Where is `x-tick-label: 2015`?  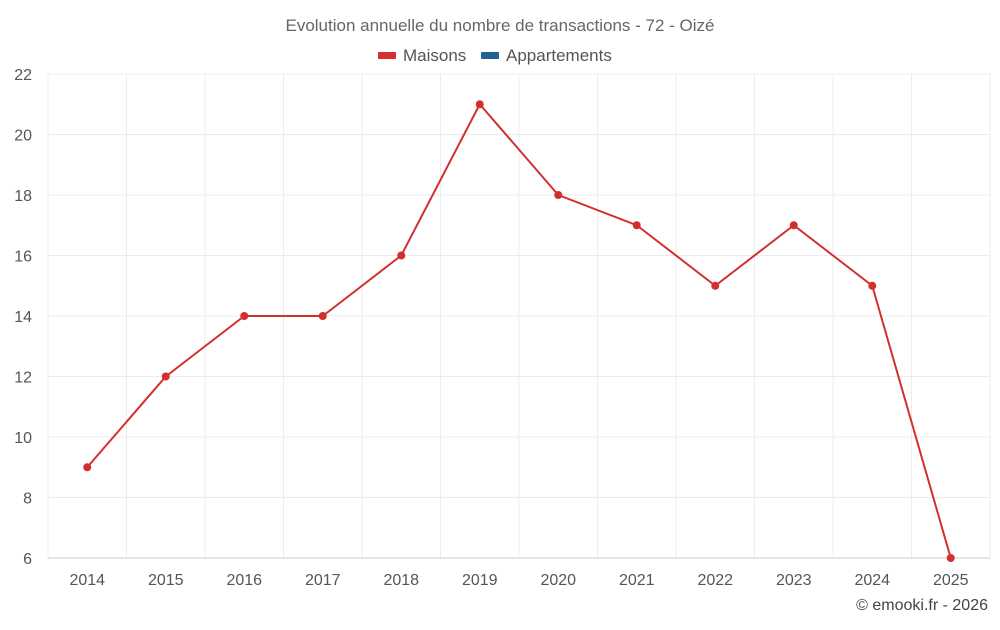 x-tick-label: 2015 is located at coordinates (166, 580).